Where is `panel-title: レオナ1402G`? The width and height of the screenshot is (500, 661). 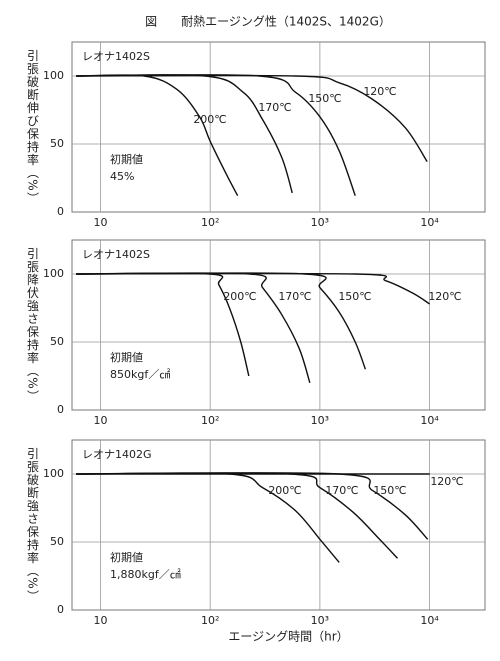 panel-title: レオナ1402G is located at coordinates (117, 454).